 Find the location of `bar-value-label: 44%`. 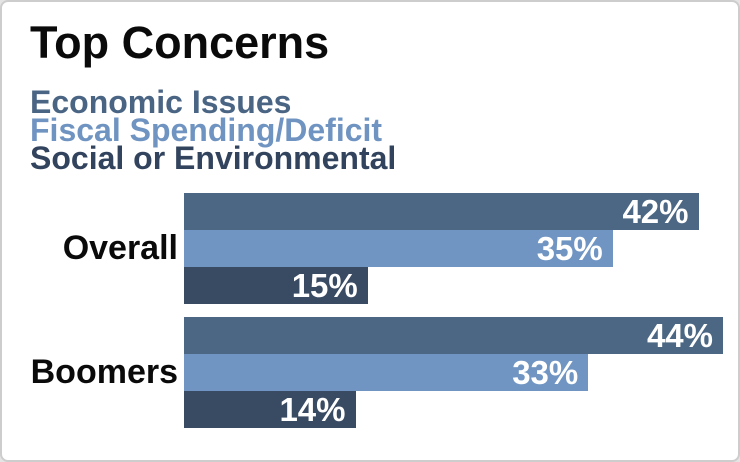

bar-value-label: 44% is located at coordinates (679, 335).